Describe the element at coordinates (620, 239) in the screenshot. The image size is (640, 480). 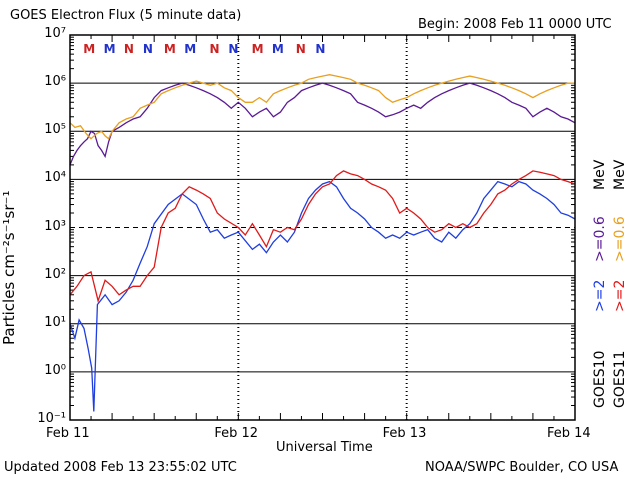
I see `legend-goes11-ge06: >=0.6` at that location.